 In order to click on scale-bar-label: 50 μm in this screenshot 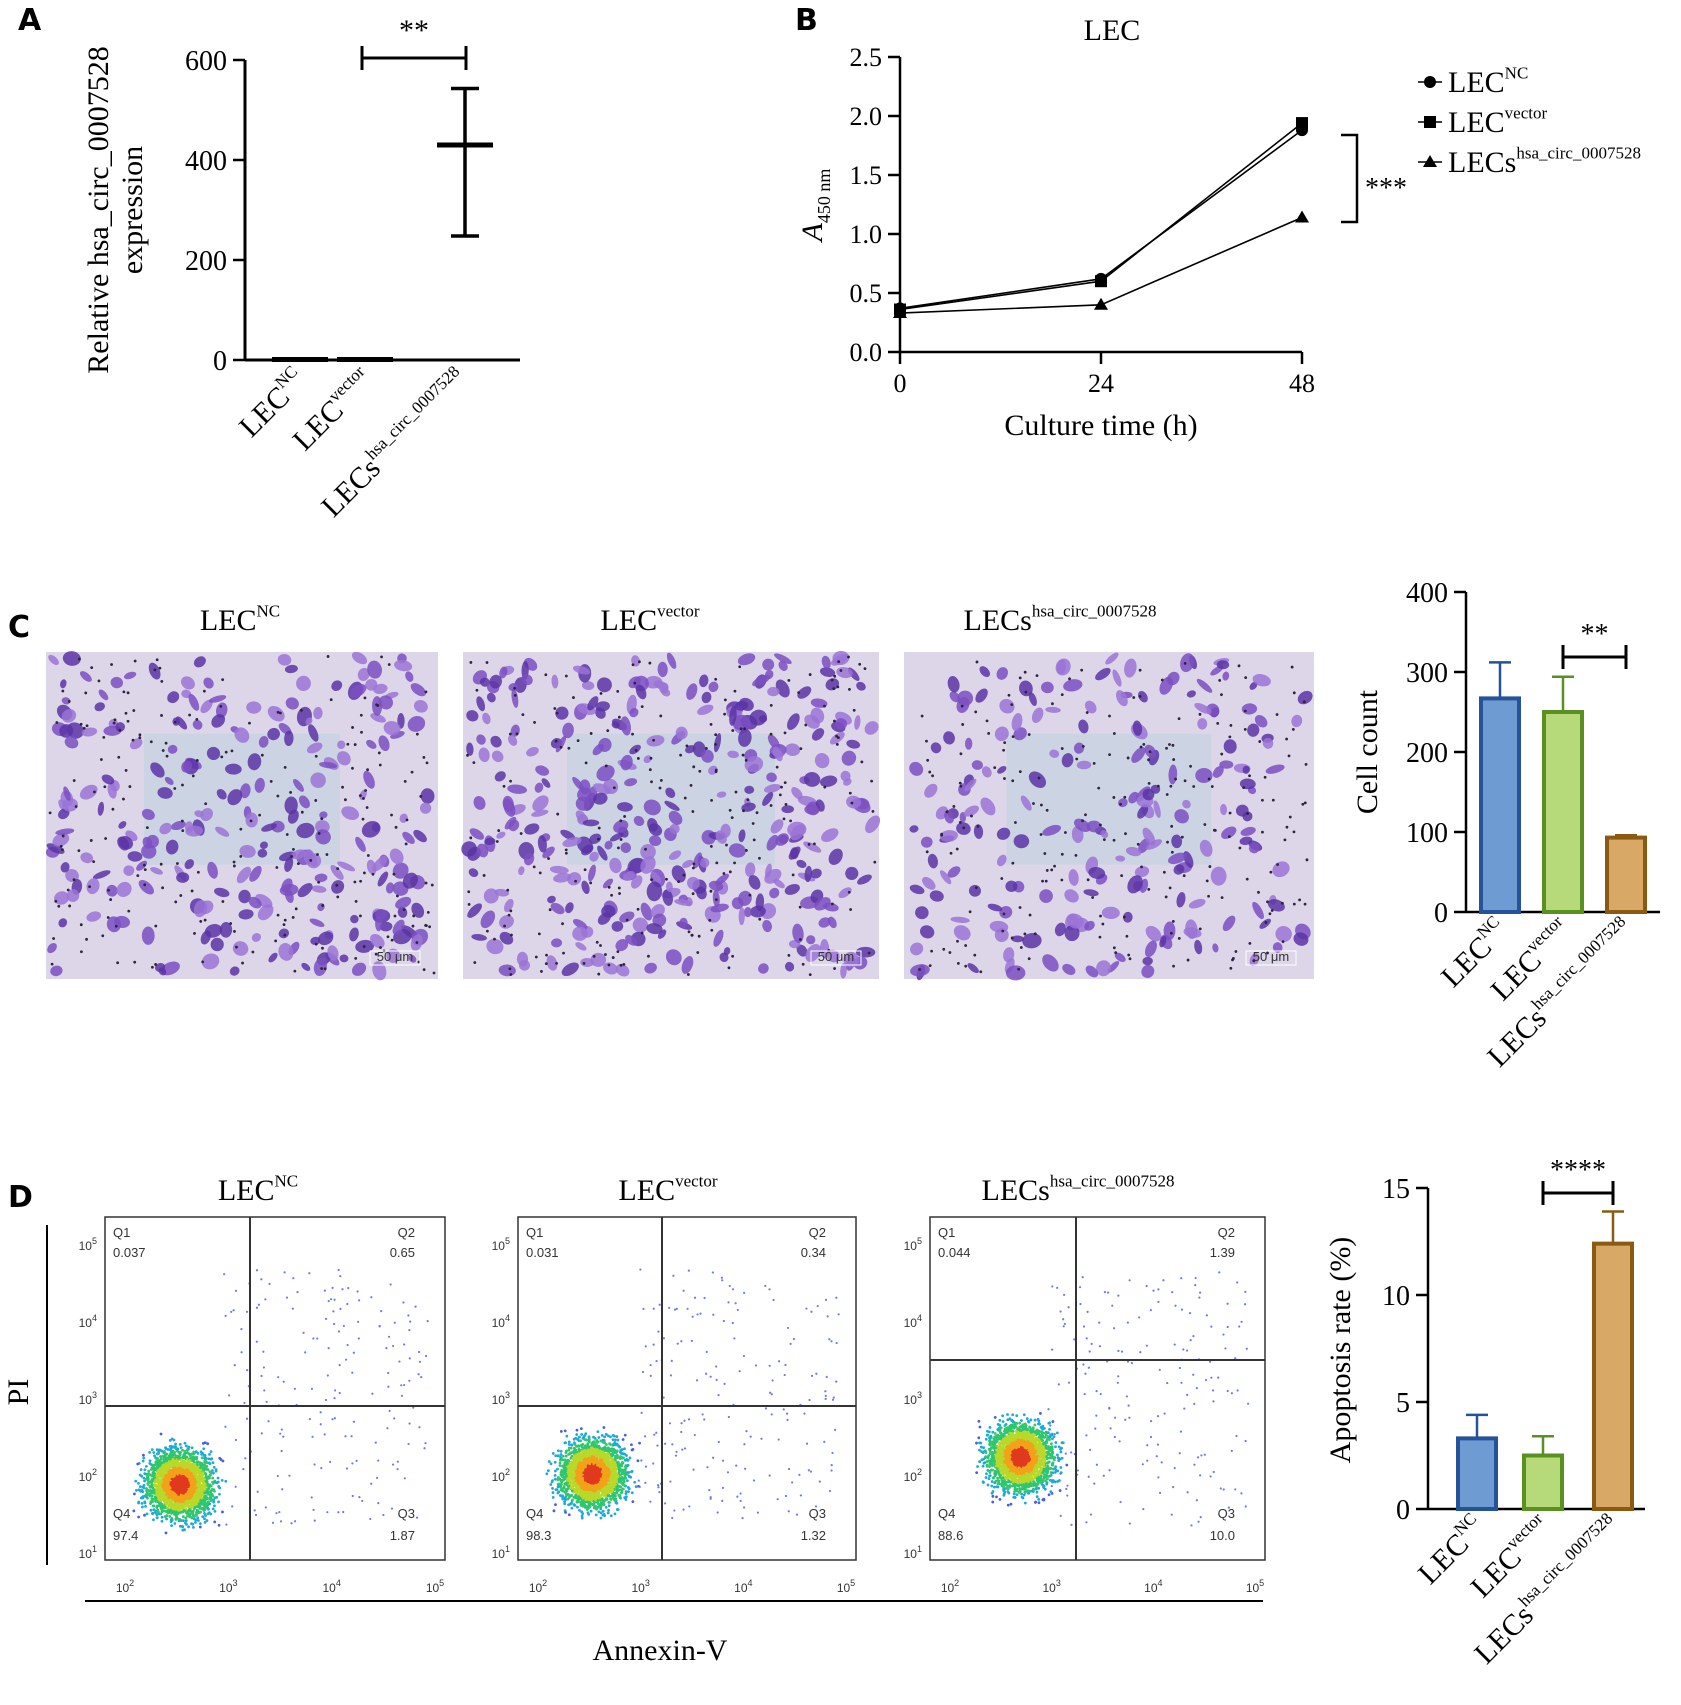, I will do `click(836, 956)`.